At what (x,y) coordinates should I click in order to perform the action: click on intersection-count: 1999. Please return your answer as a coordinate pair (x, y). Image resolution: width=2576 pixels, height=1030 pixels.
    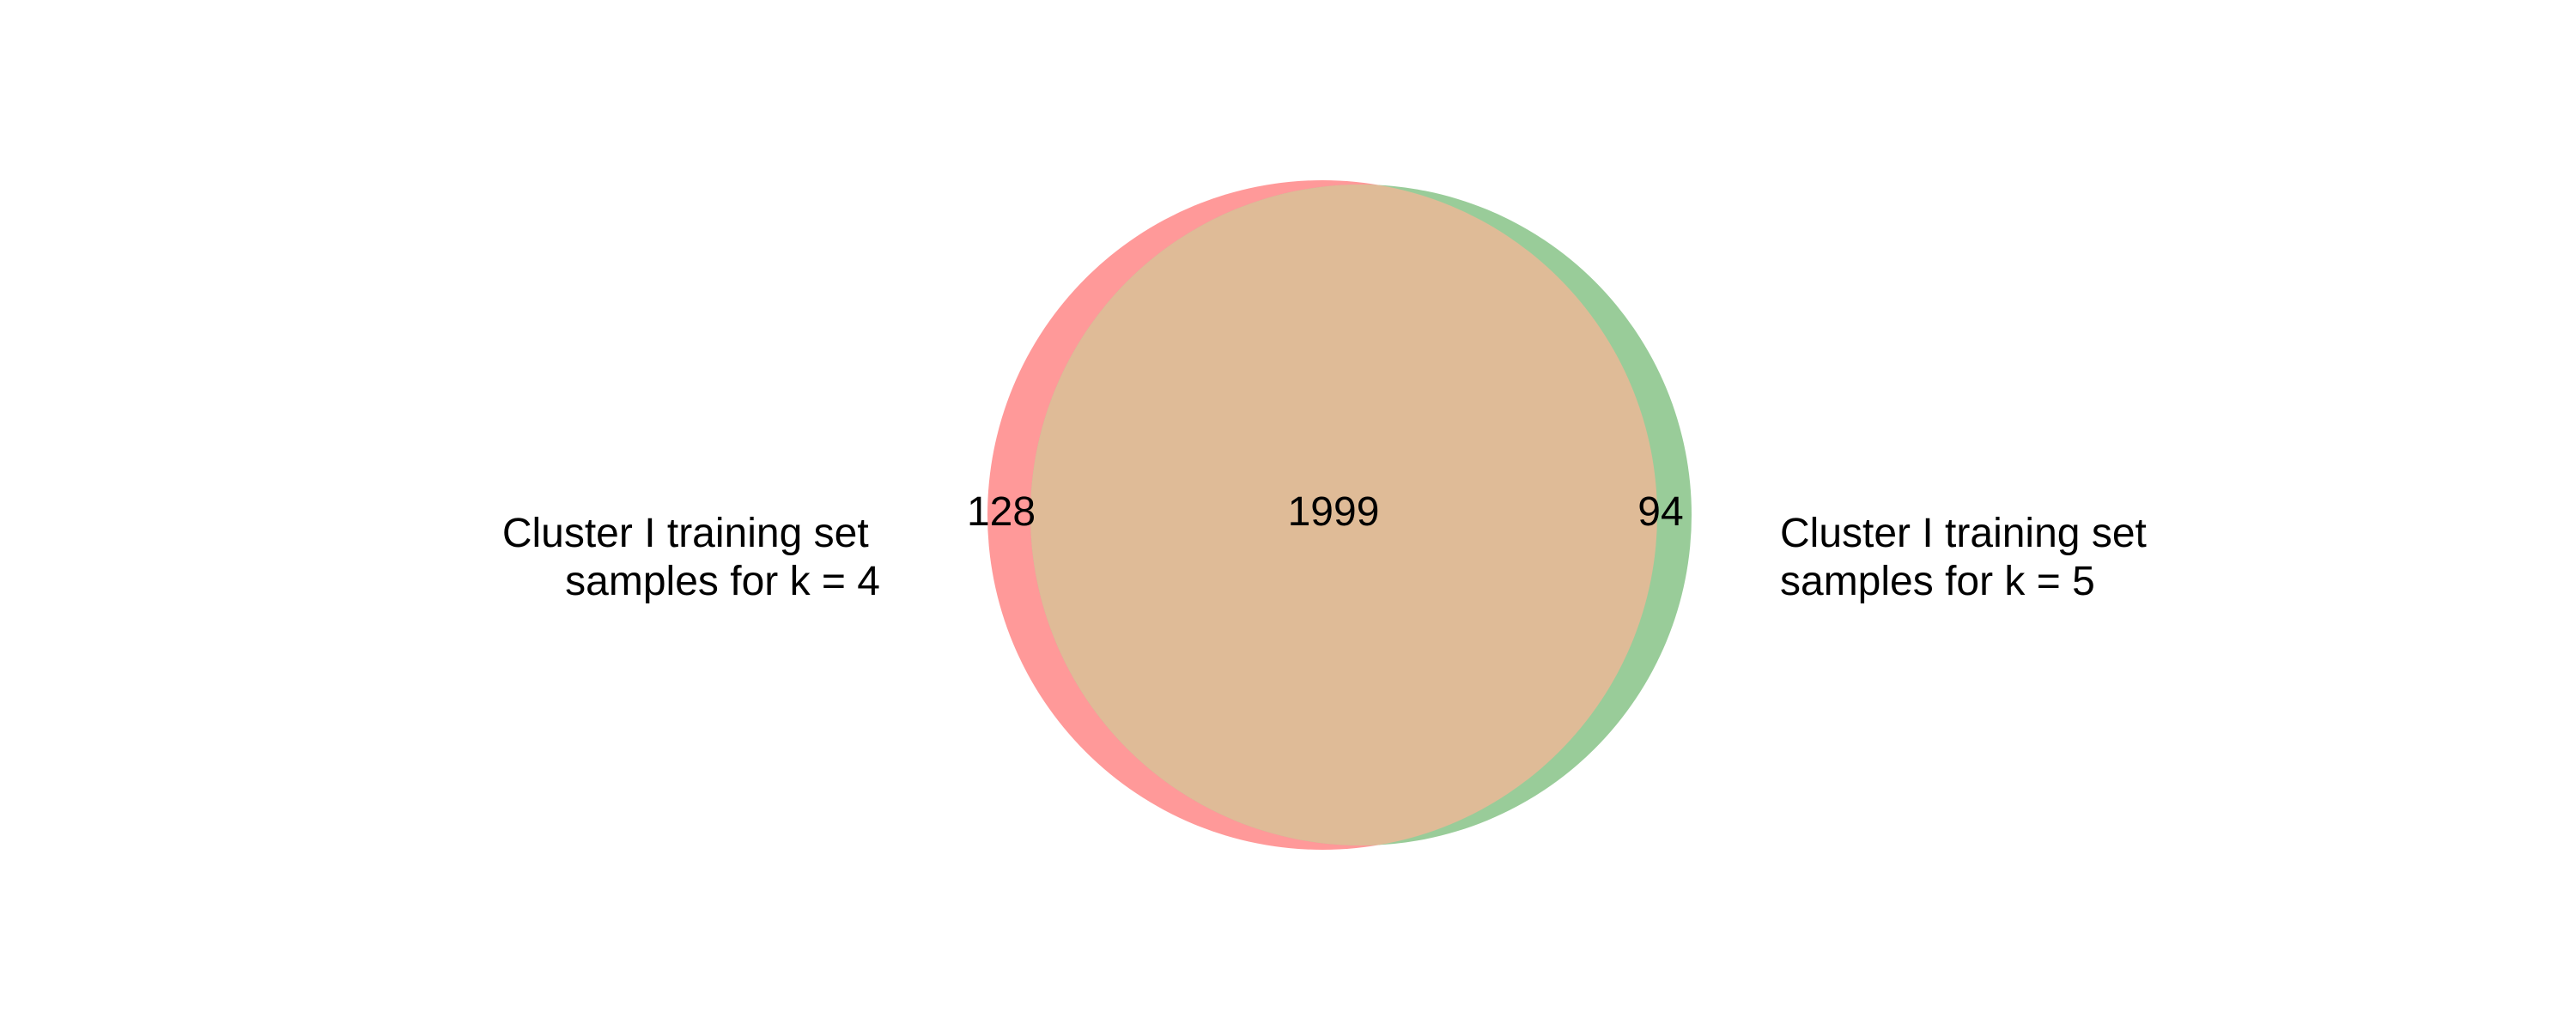
    Looking at the image, I should click on (1334, 512).